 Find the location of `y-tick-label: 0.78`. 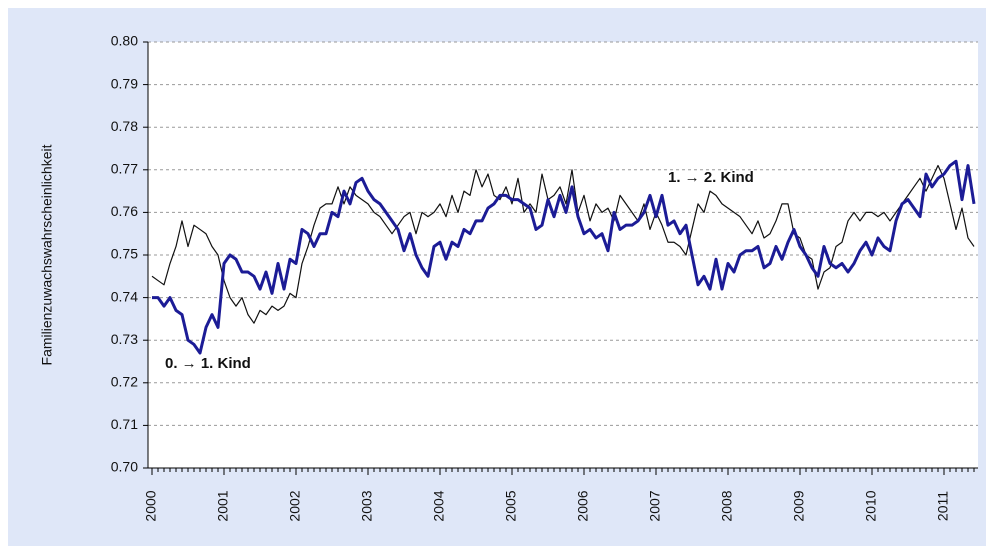

y-tick-label: 0.78 is located at coordinates (124, 126).